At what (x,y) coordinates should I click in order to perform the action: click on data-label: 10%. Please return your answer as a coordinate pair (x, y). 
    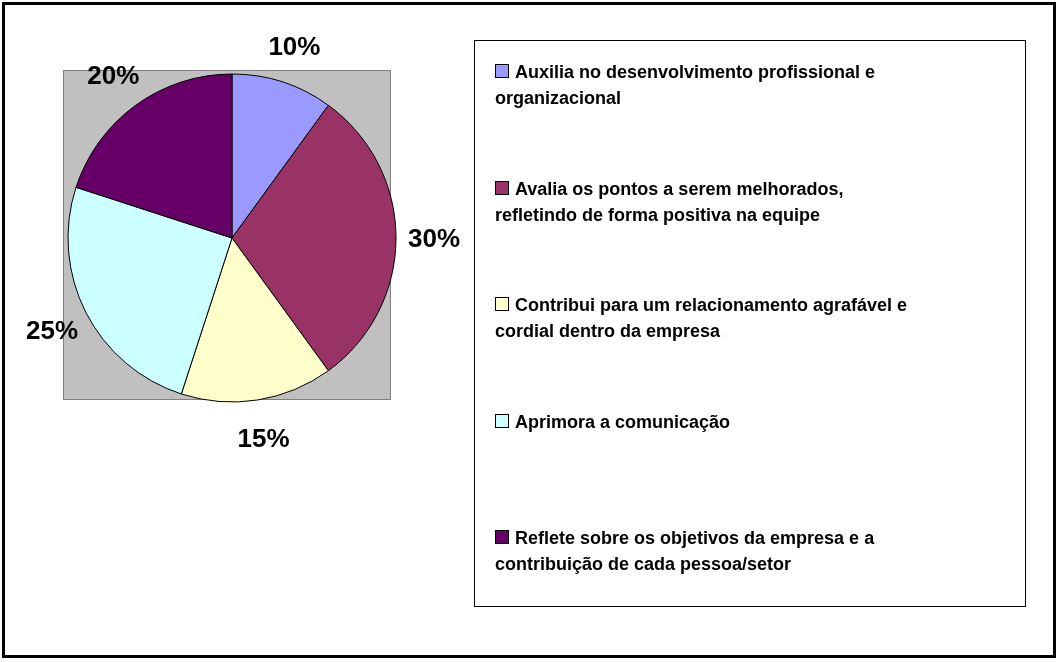
    Looking at the image, I should click on (294, 45).